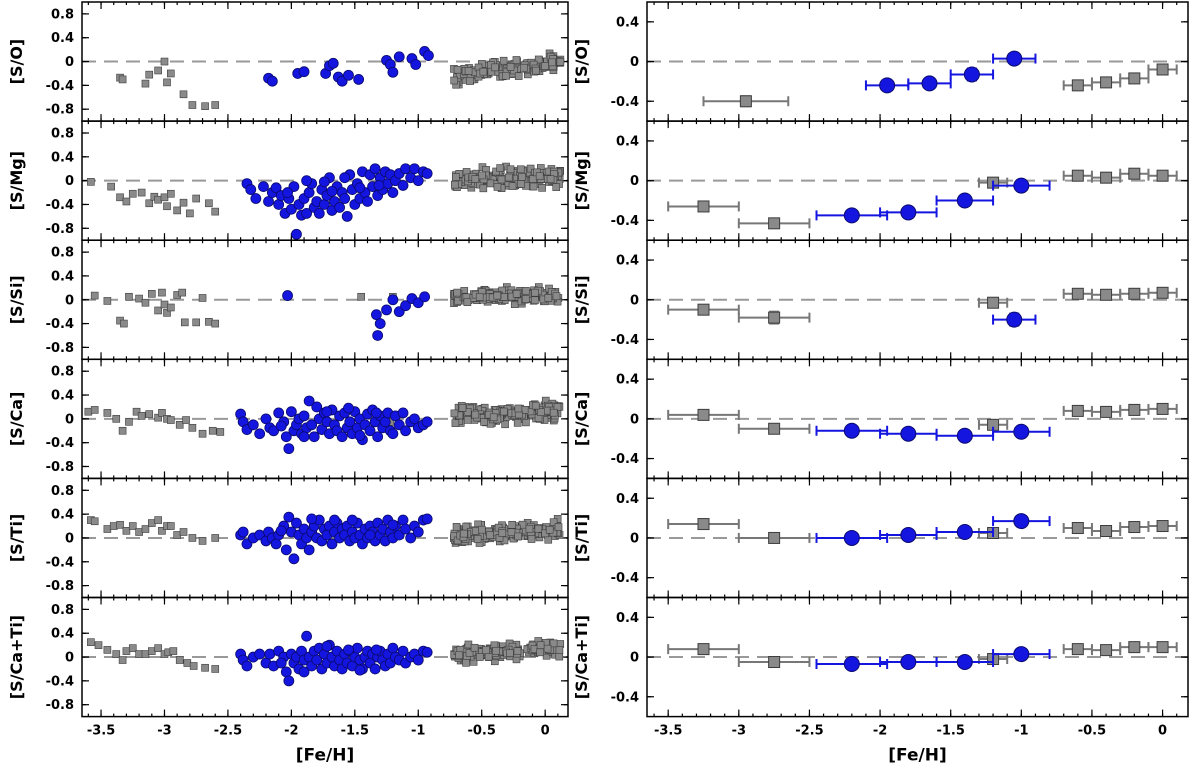 This screenshot has height=773, width=1200. Describe the element at coordinates (668, 731) in the screenshot. I see `x-tick-label: -3.5` at that location.